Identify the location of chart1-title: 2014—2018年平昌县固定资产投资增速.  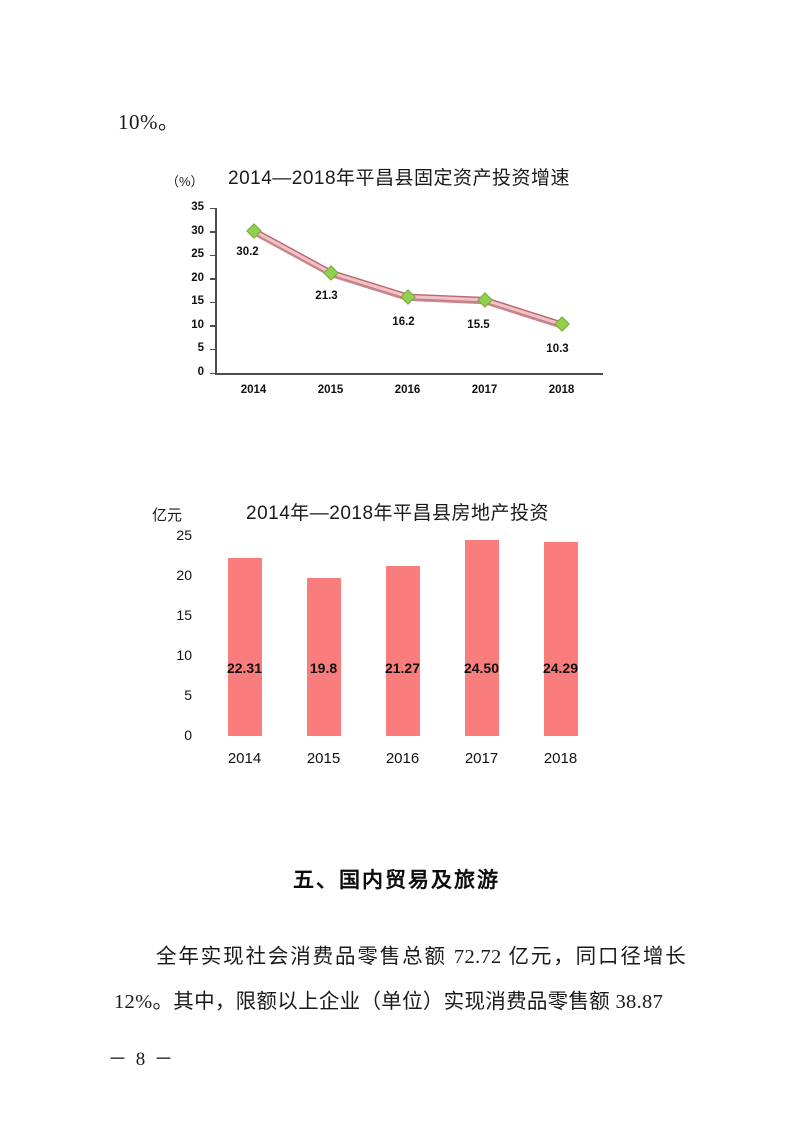
(399, 178).